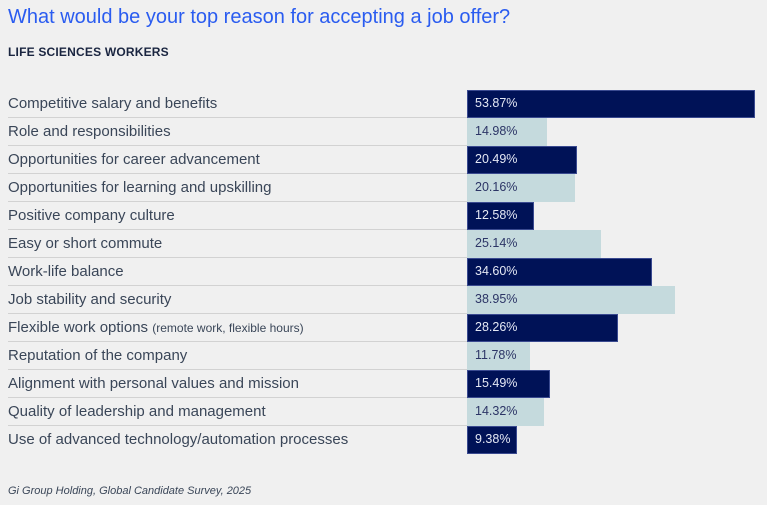  What do you see at coordinates (496, 411) in the screenshot?
I see `value-label: 14.32%` at bounding box center [496, 411].